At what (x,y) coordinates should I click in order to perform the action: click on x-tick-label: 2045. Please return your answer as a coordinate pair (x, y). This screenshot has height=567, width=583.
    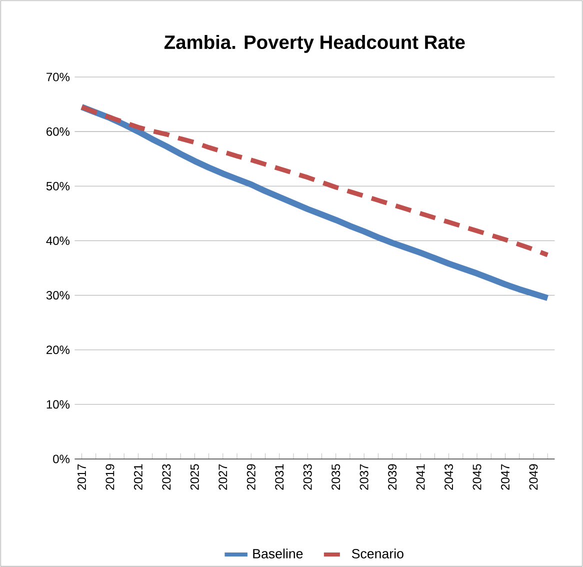
    Looking at the image, I should click on (477, 477).